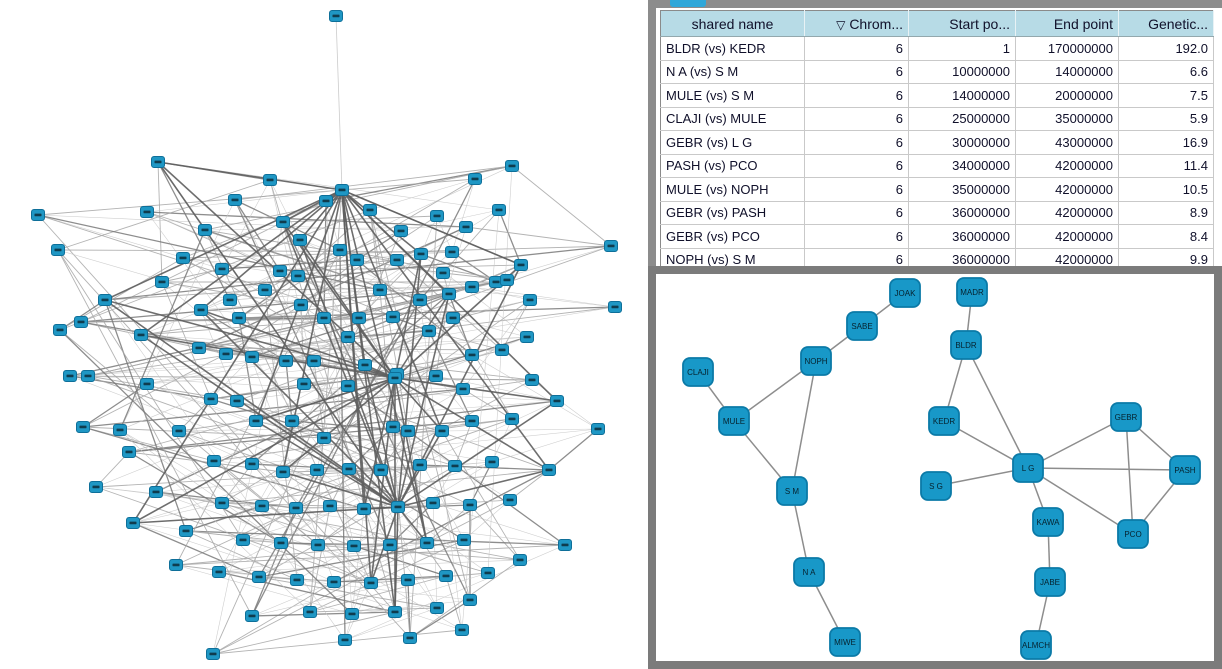  I want to click on detail-node-mule: MULE, so click(734, 421).